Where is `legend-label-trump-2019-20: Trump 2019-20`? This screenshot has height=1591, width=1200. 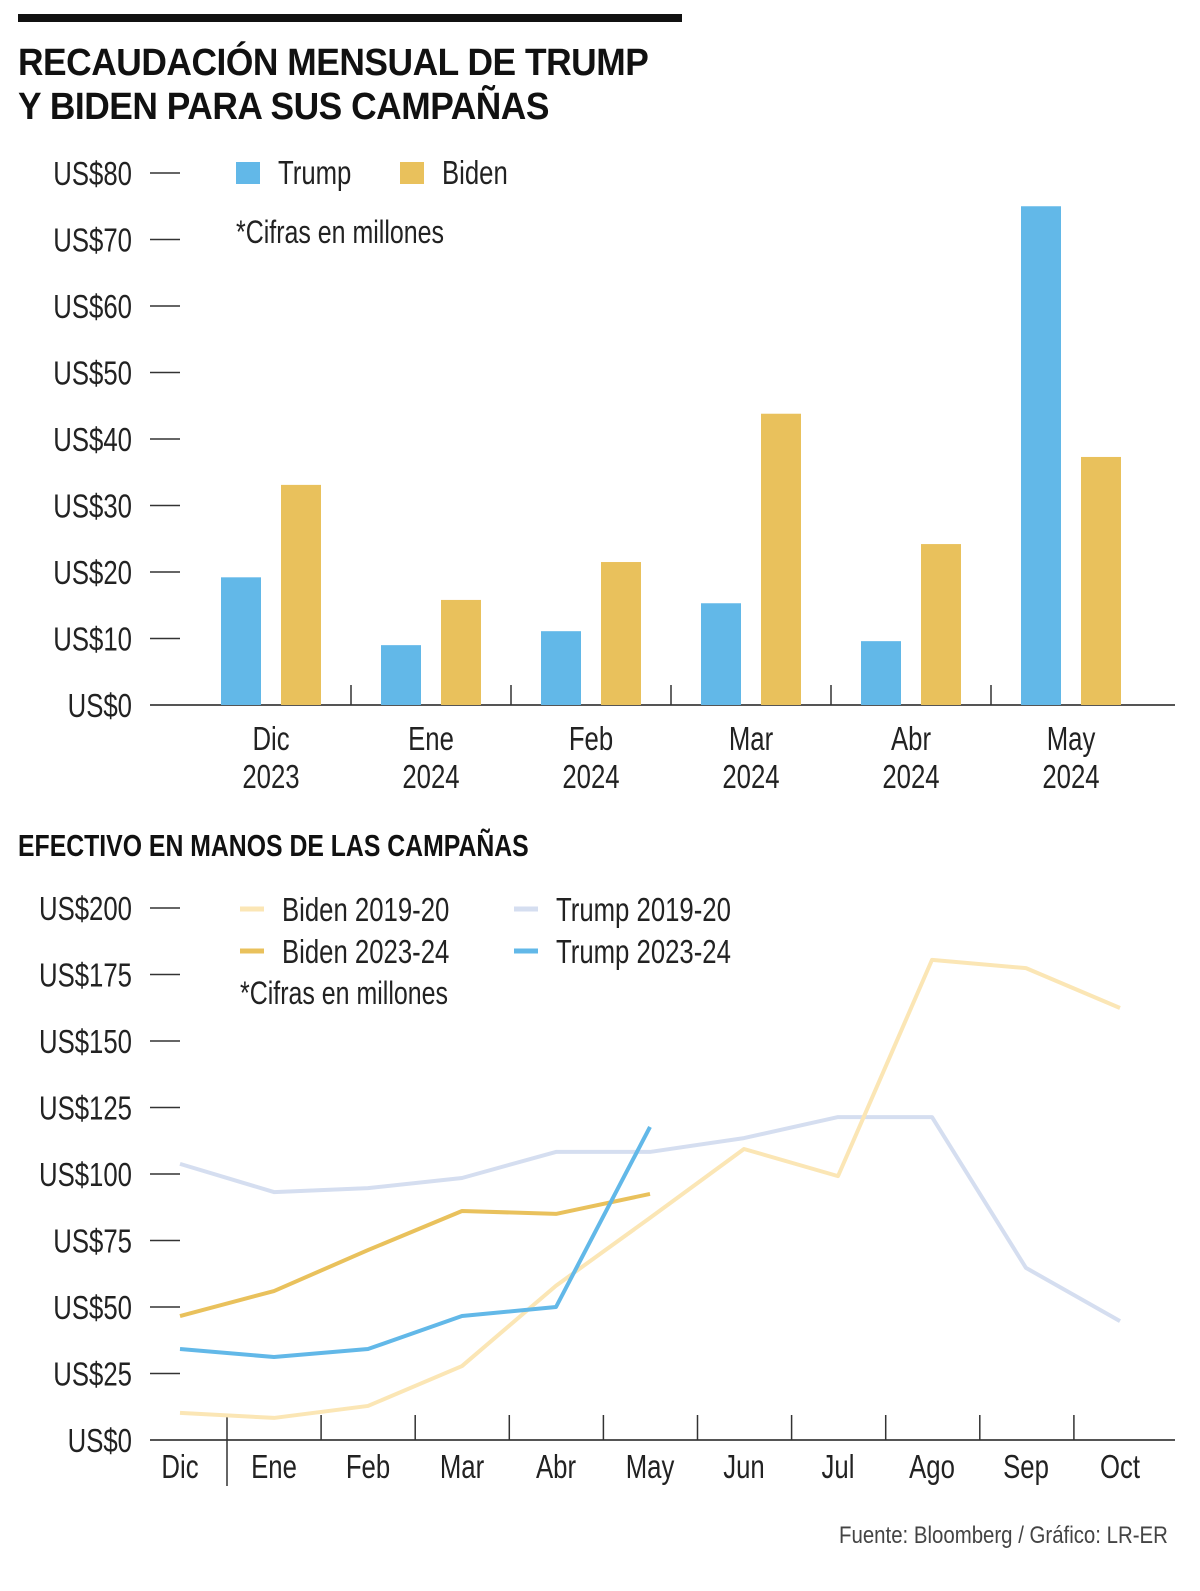 legend-label-trump-2019-20: Trump 2019-20 is located at coordinates (643, 910).